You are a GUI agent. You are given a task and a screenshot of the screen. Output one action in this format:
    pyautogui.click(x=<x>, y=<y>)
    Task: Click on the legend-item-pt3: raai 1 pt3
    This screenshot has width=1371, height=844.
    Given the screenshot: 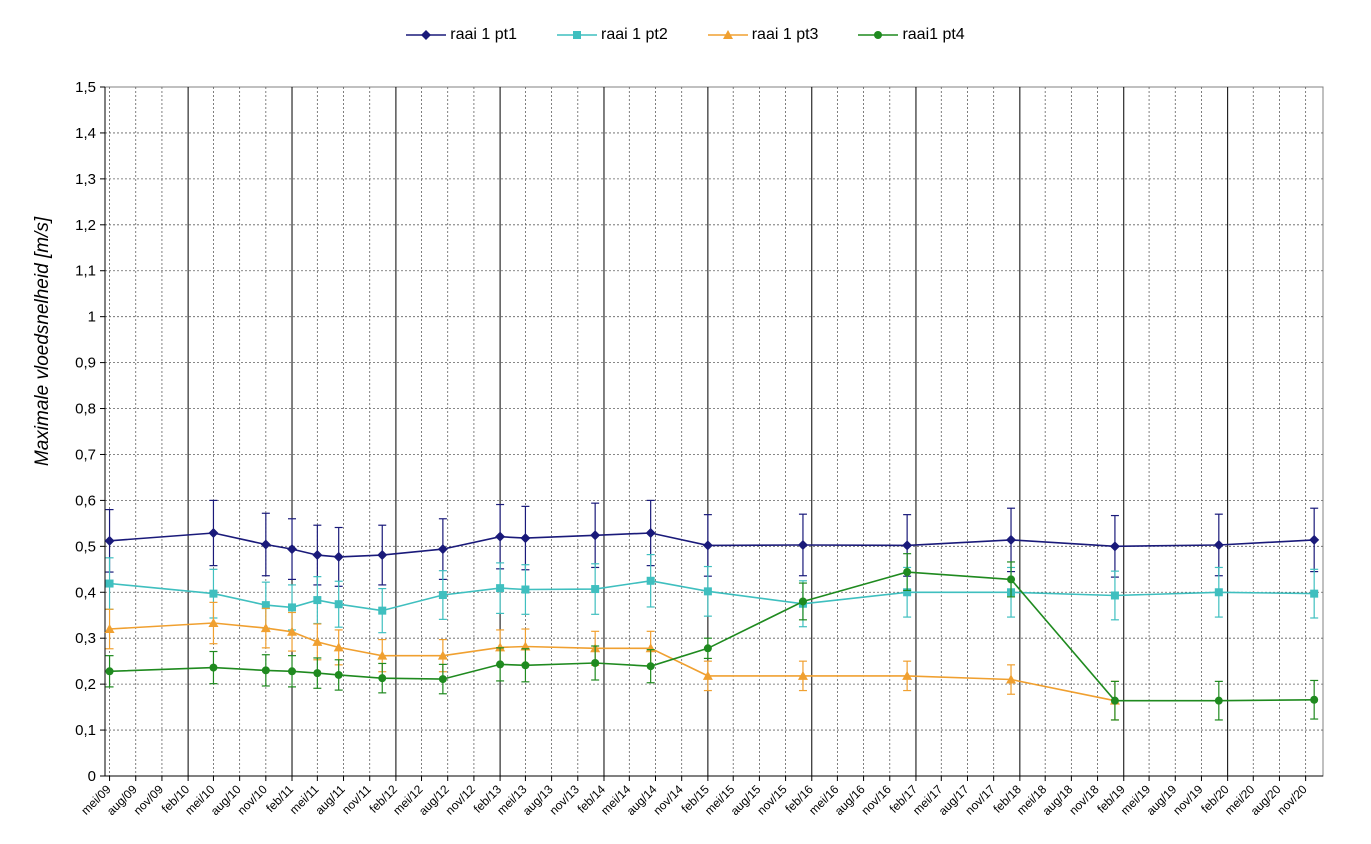 What is the action you would take?
    pyautogui.click(x=763, y=35)
    